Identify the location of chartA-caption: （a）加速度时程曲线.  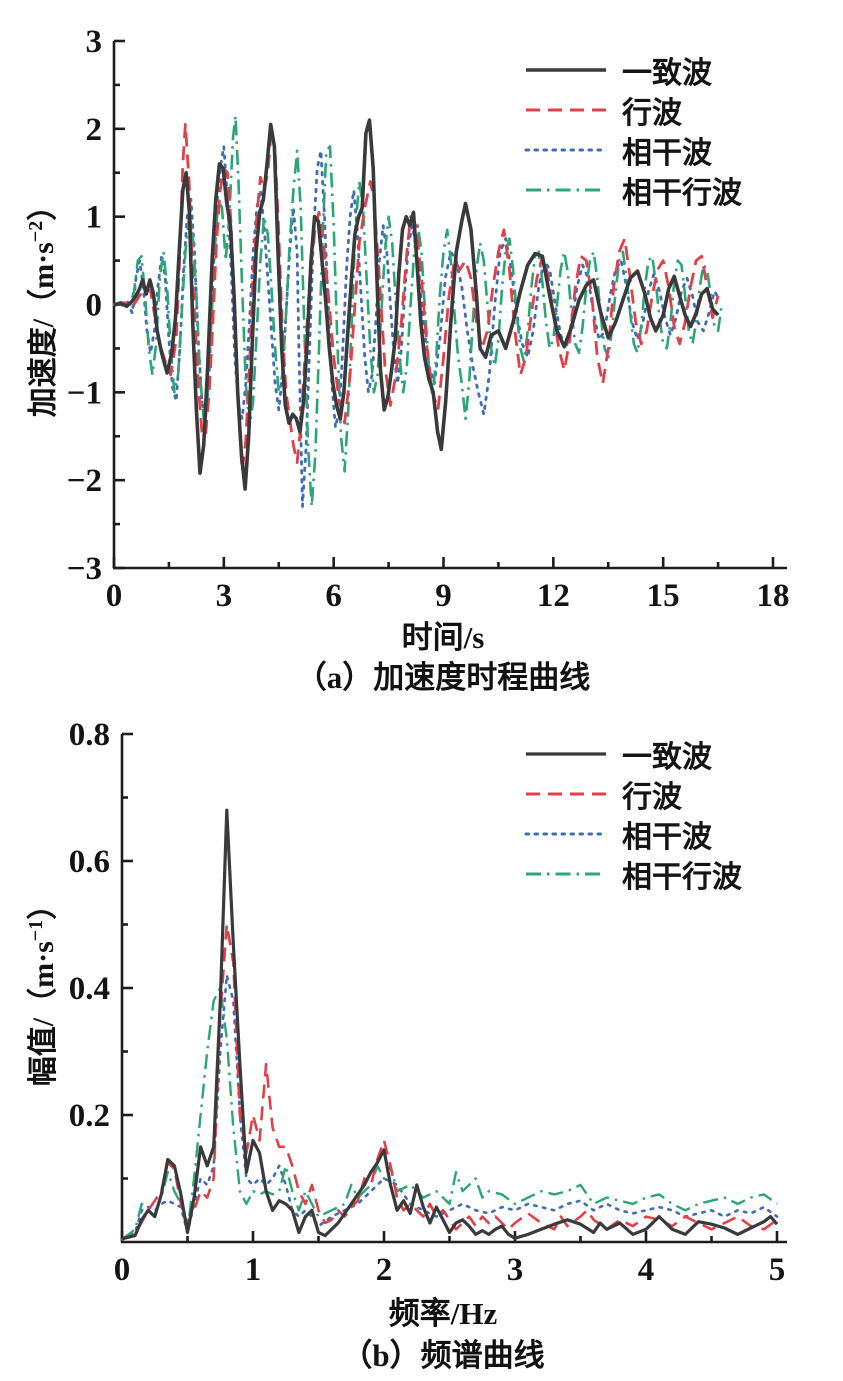
(443, 677).